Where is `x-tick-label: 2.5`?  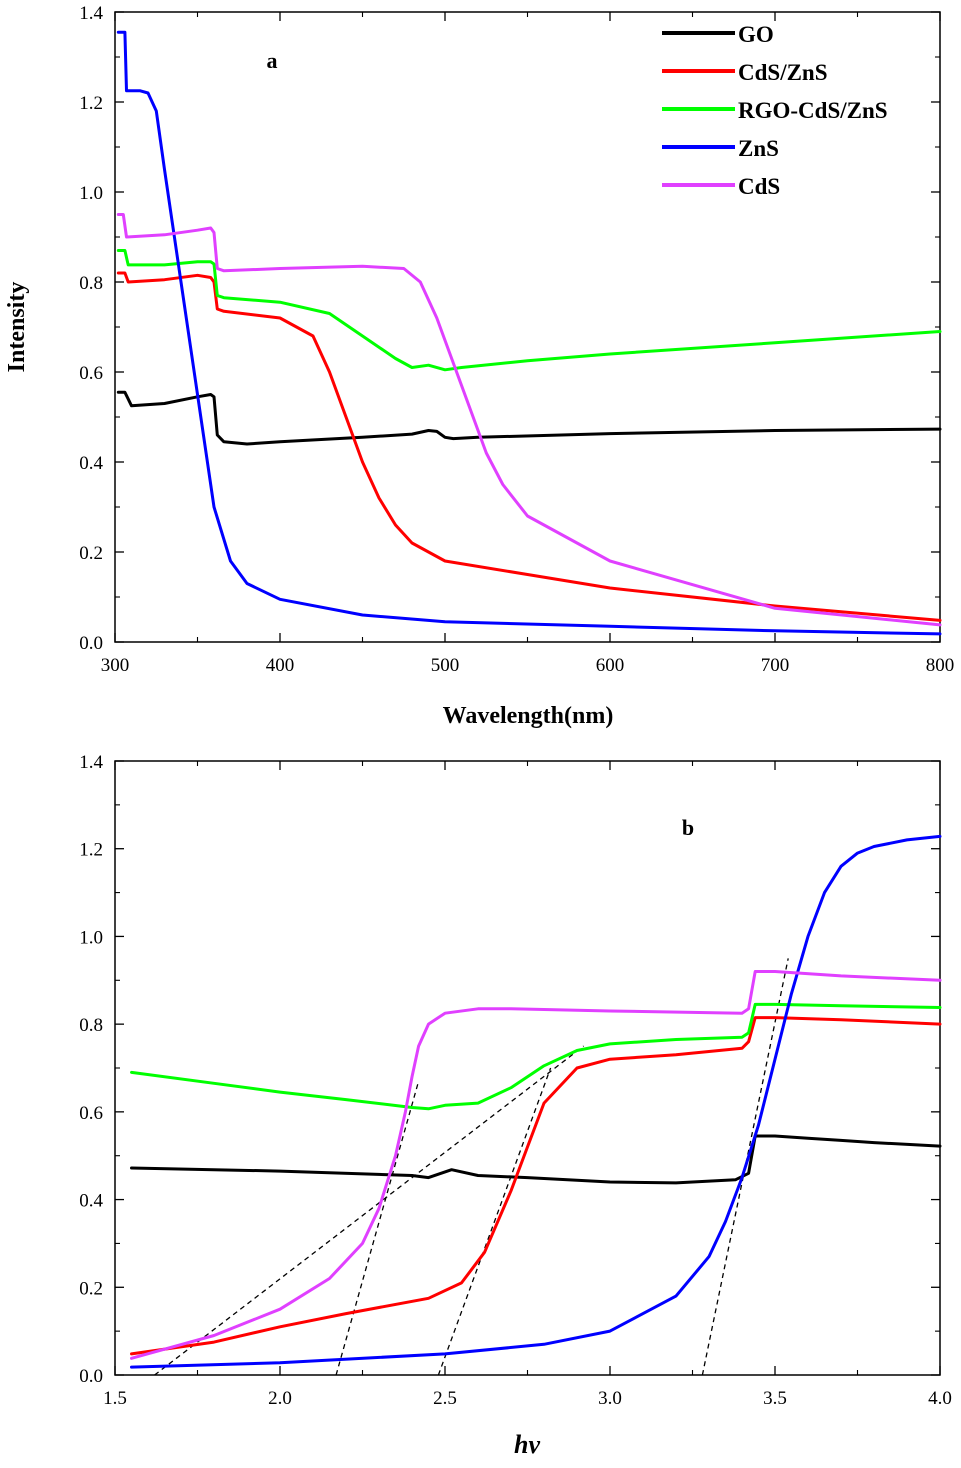 x-tick-label: 2.5 is located at coordinates (445, 1398).